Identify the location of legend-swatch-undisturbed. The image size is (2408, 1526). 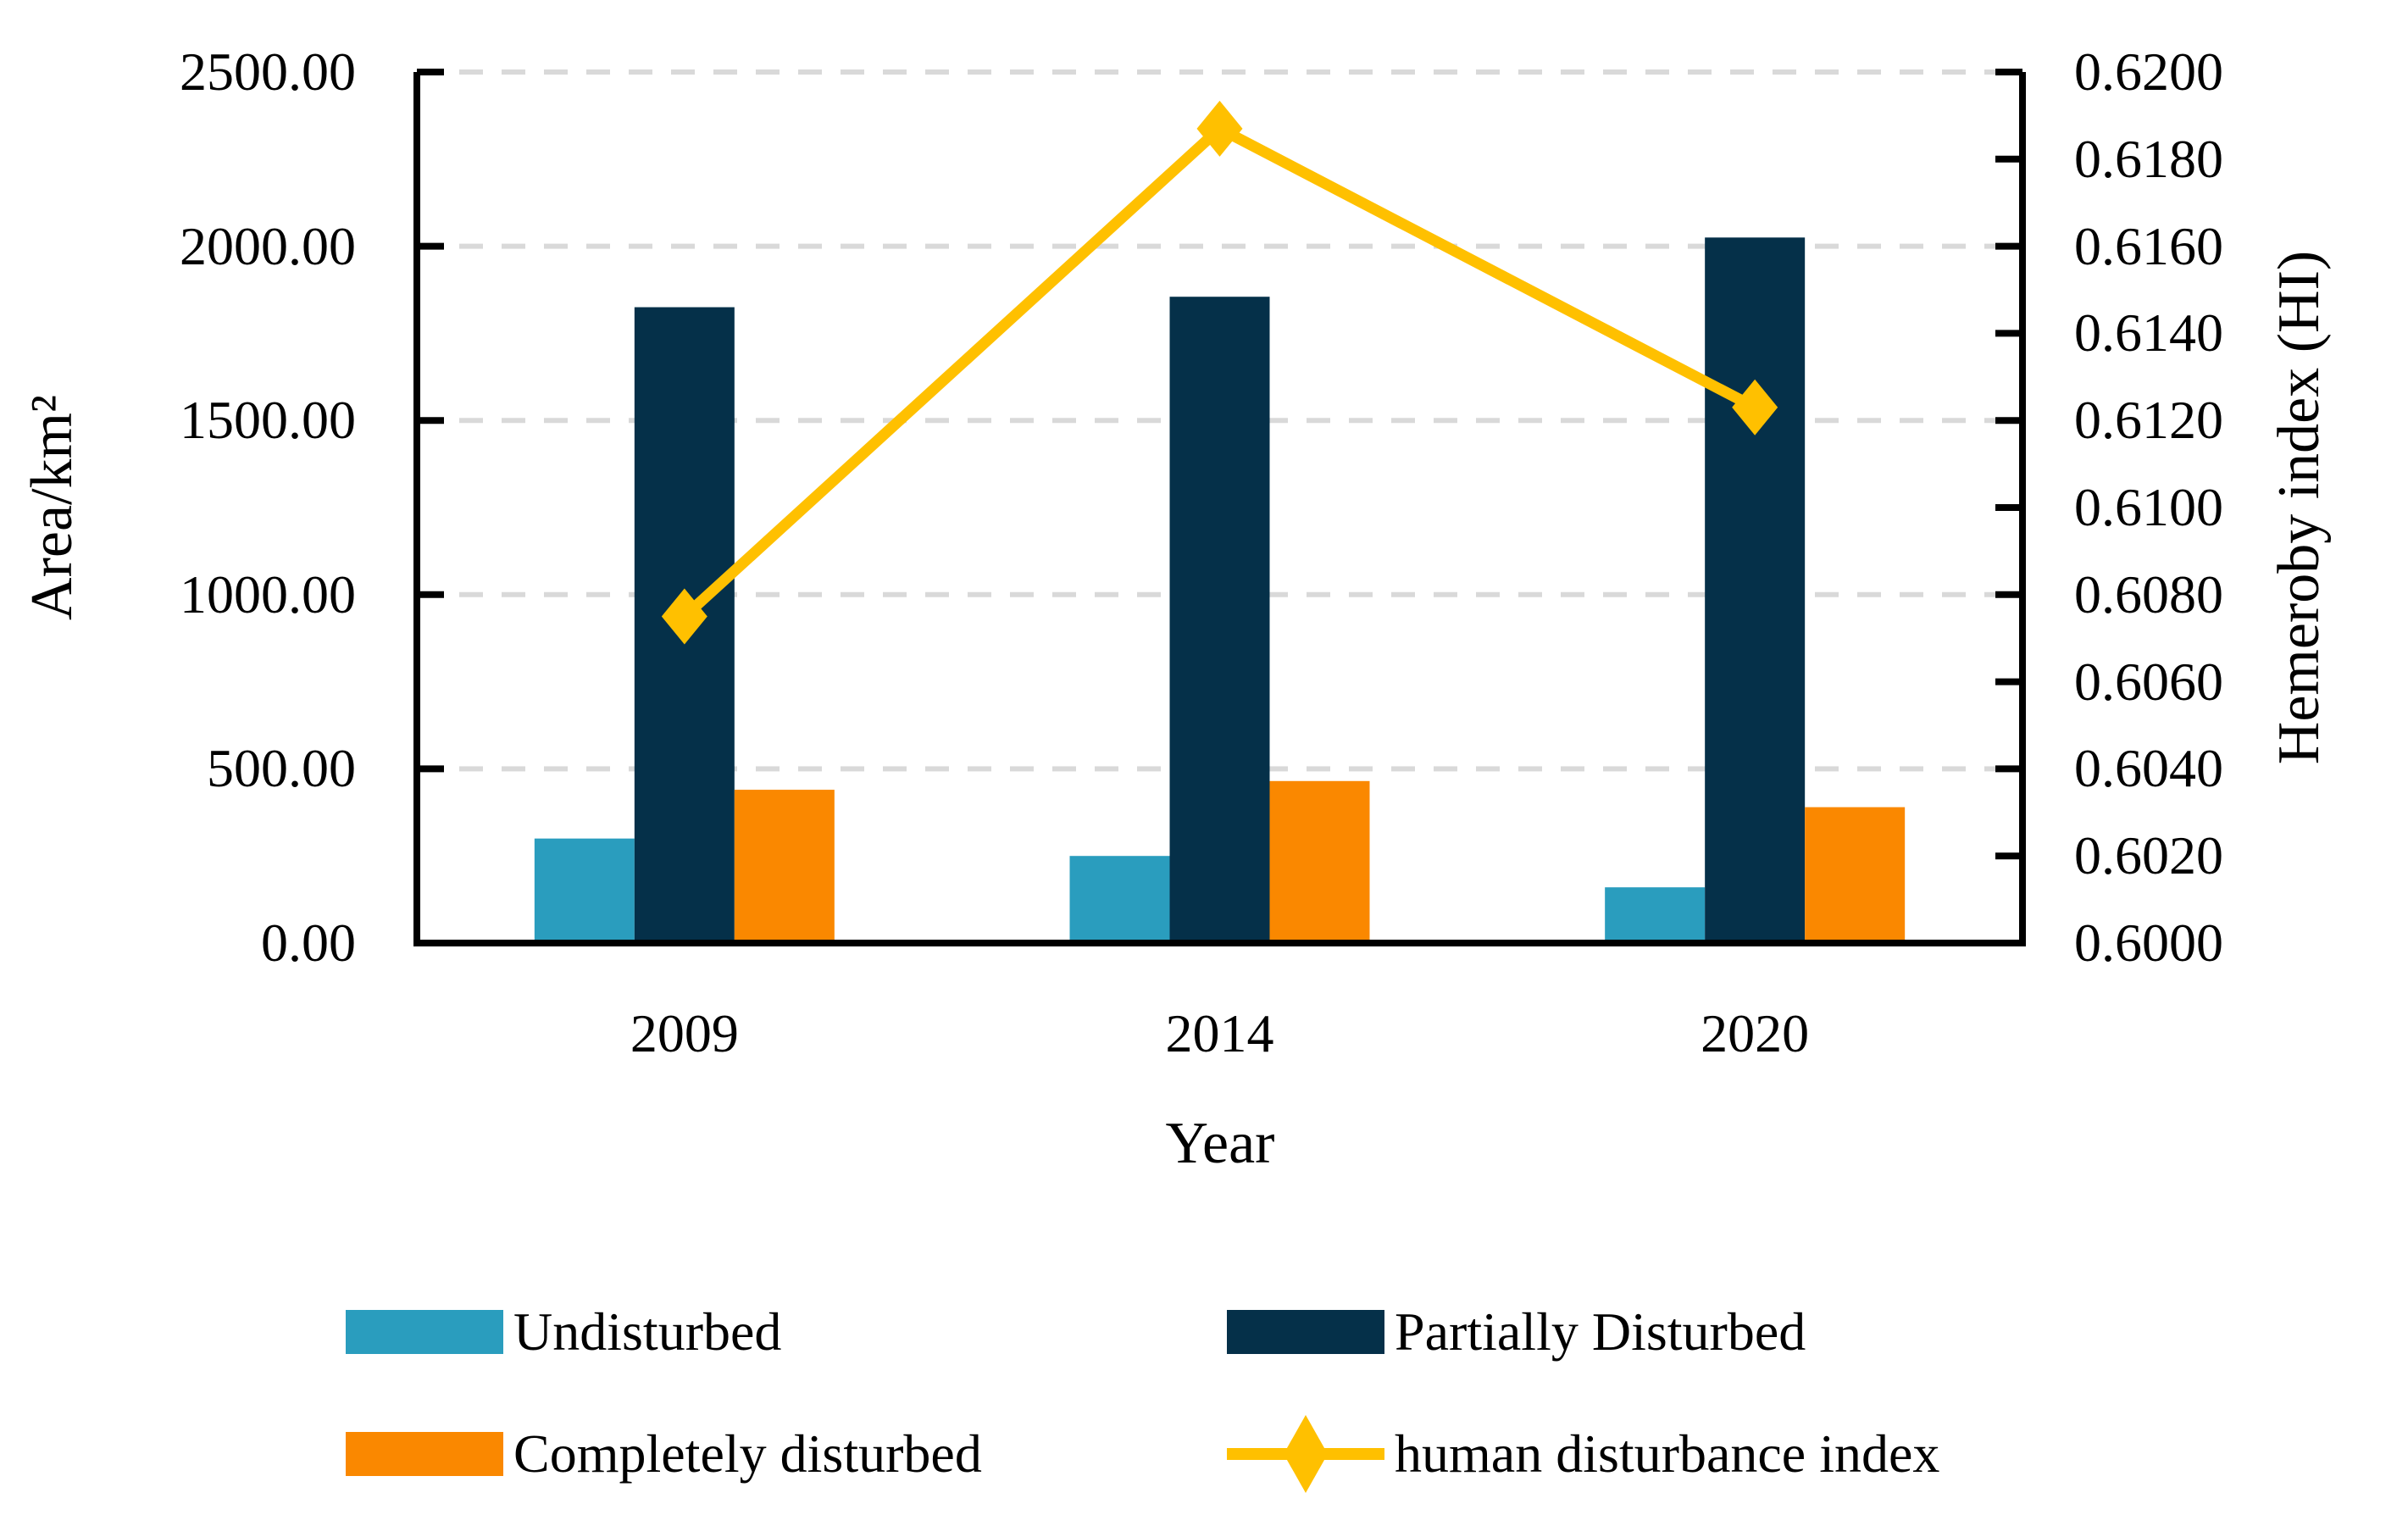
(424, 1332).